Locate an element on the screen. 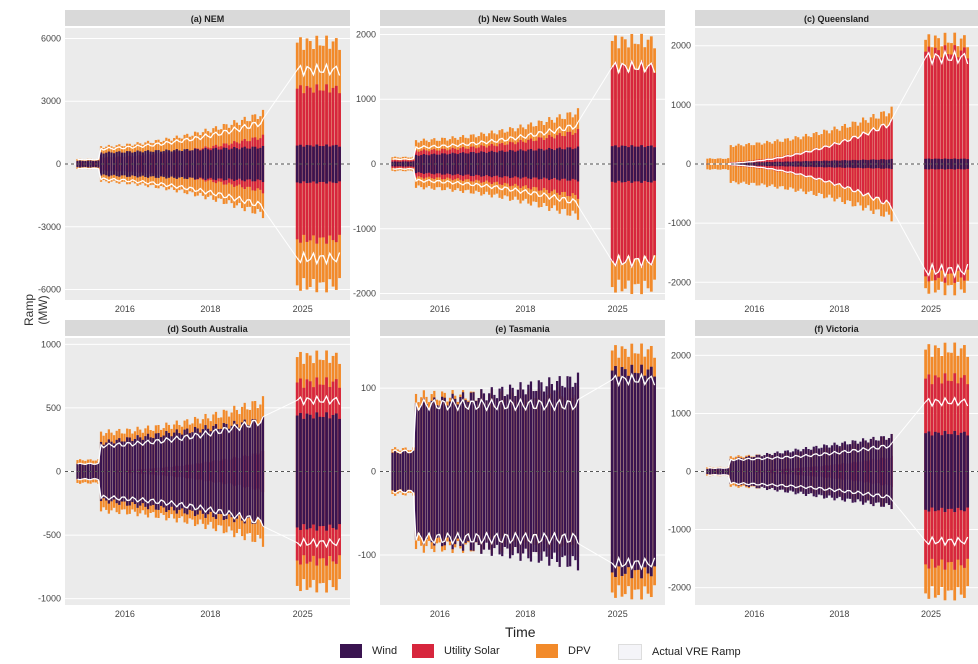 The height and width of the screenshot is (664, 978). panel-title: (d) South Australia is located at coordinates (207, 329).